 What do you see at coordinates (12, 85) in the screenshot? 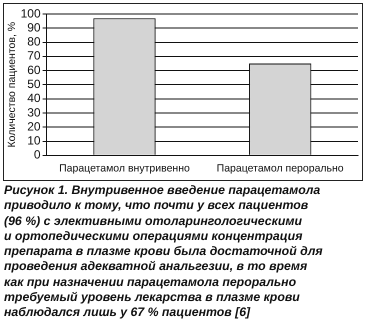
I see `y-axis-title: Количество пациентов, %` at bounding box center [12, 85].